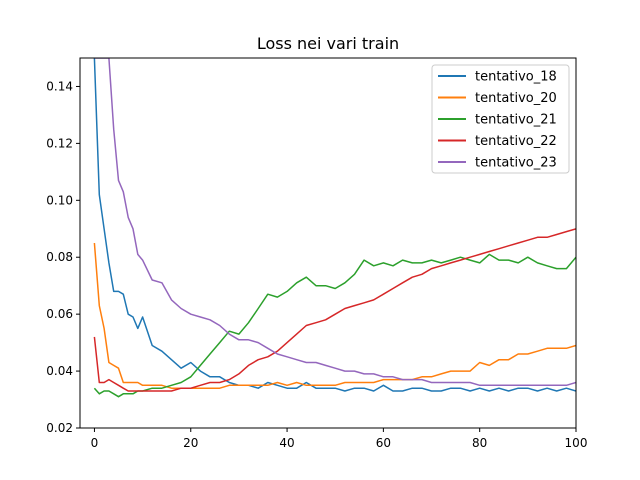  I want to click on y-tick-label: 0.10, so click(59, 200).